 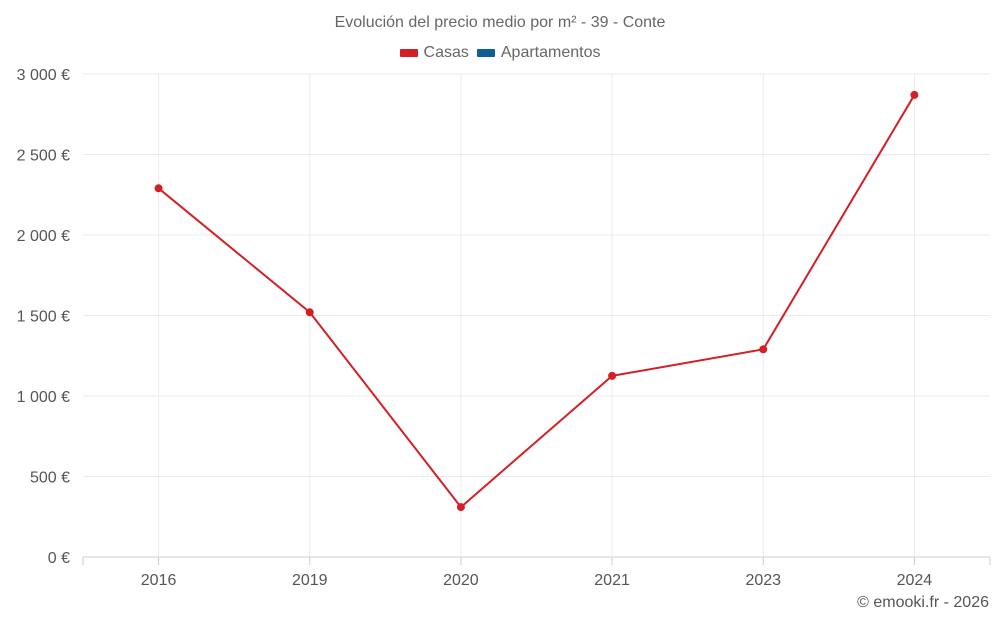 I want to click on legend-swatch-casas, so click(x=408, y=53).